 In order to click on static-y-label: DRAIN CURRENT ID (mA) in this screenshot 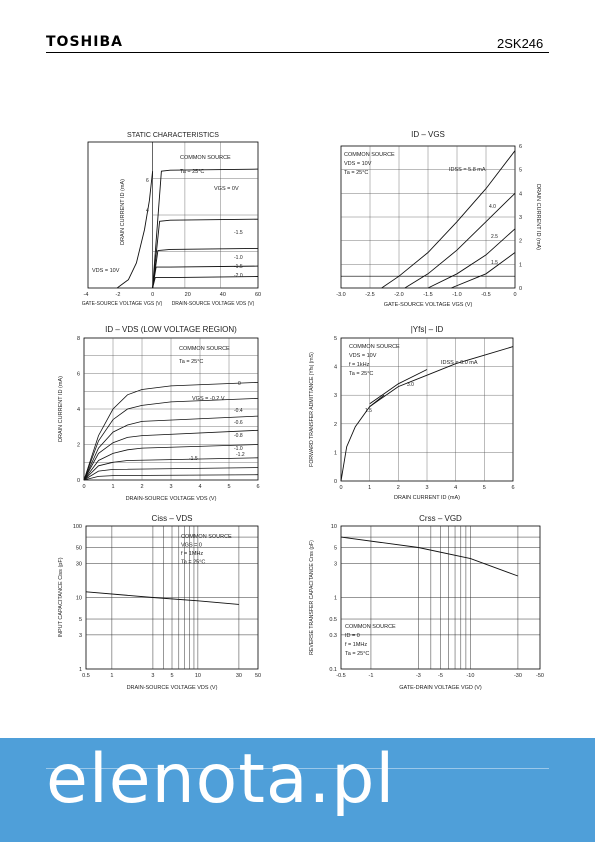, I will do `click(123, 212)`.